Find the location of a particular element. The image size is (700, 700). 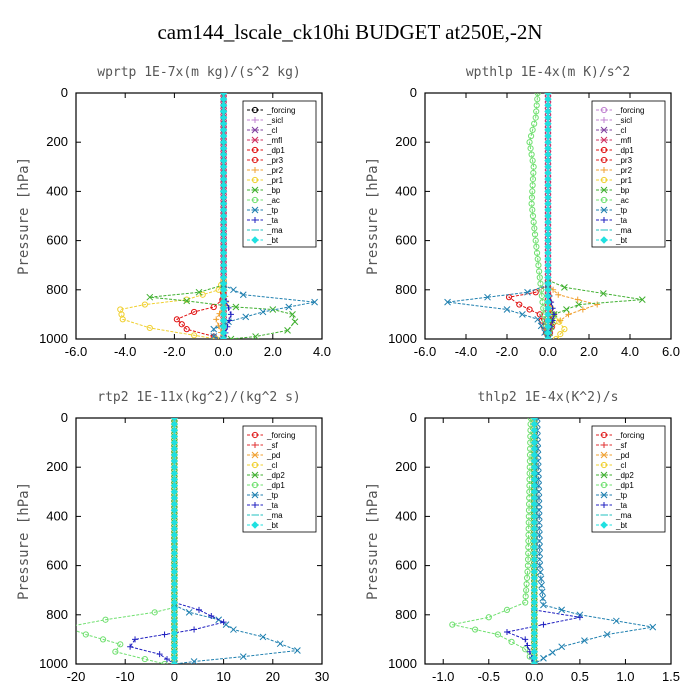

legend-label: _dp1 is located at coordinates (275, 485).